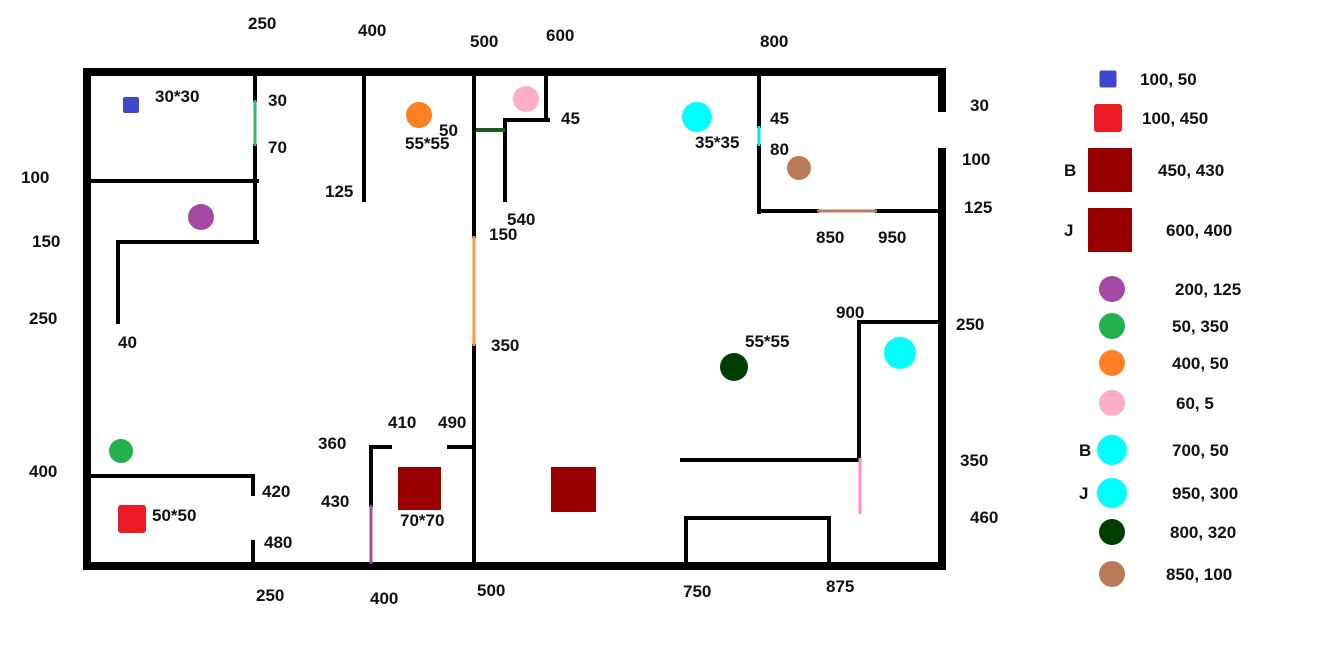 This screenshot has width=1343, height=648. What do you see at coordinates (262, 23) in the screenshot?
I see `label-top-250: 250` at bounding box center [262, 23].